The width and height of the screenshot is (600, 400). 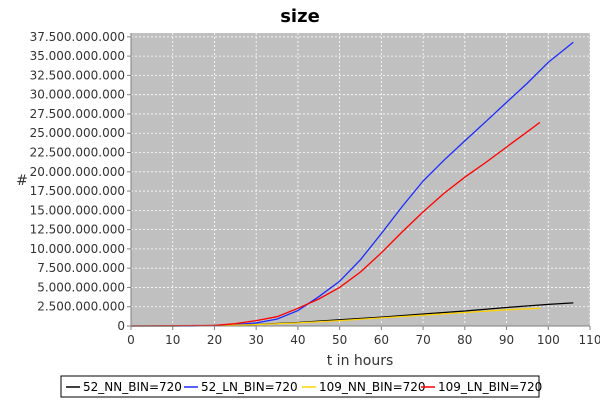 I want to click on y-axis-label: #, so click(x=22, y=181).